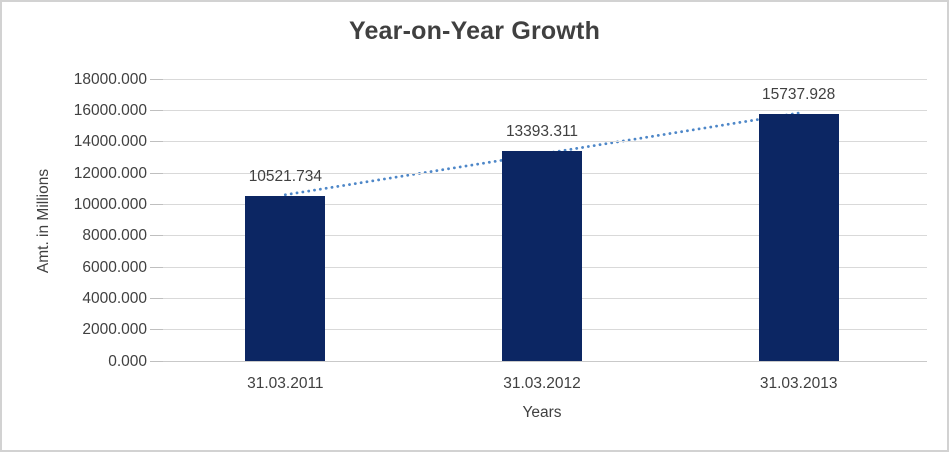 The height and width of the screenshot is (452, 949). Describe the element at coordinates (110, 110) in the screenshot. I see `y-tick-label: 16000.000` at that location.